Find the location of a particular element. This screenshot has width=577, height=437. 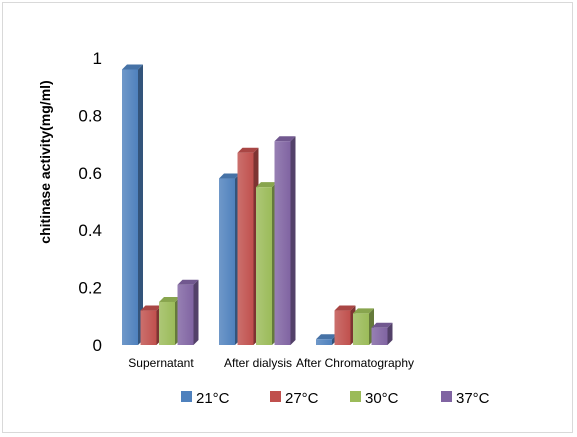

y-axis-label: chitinase activity(mg/ml) is located at coordinates (45, 161).